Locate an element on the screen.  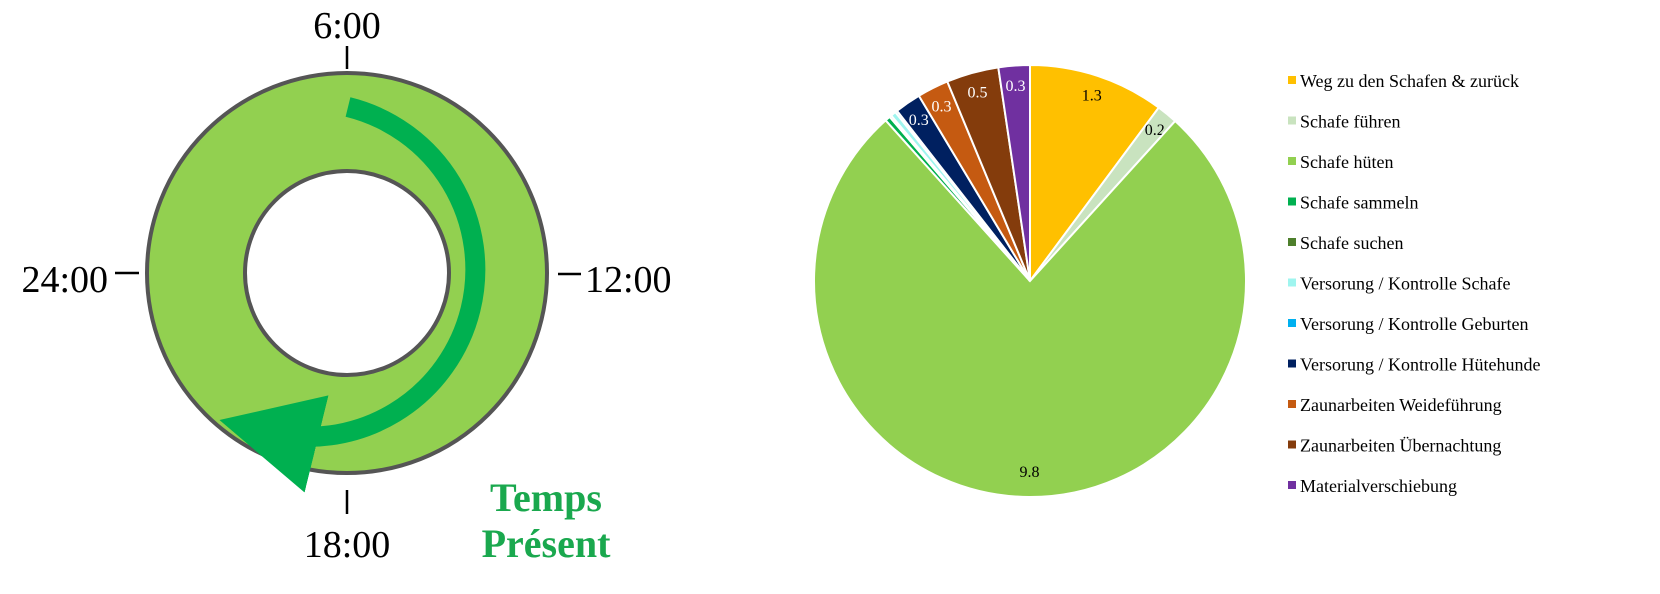
caption-temps: Temps is located at coordinates (546, 497).